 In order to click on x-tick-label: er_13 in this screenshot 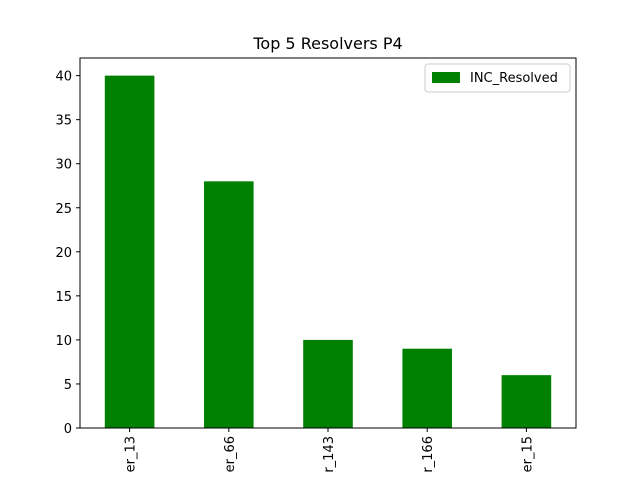, I will do `click(131, 454)`.